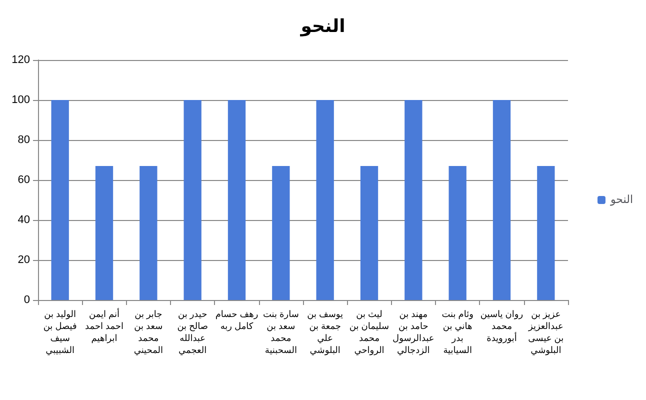  What do you see at coordinates (192, 332) in the screenshot?
I see `x-tick-label: حيدر بن صالح بن عبدالله العجمي` at bounding box center [192, 332].